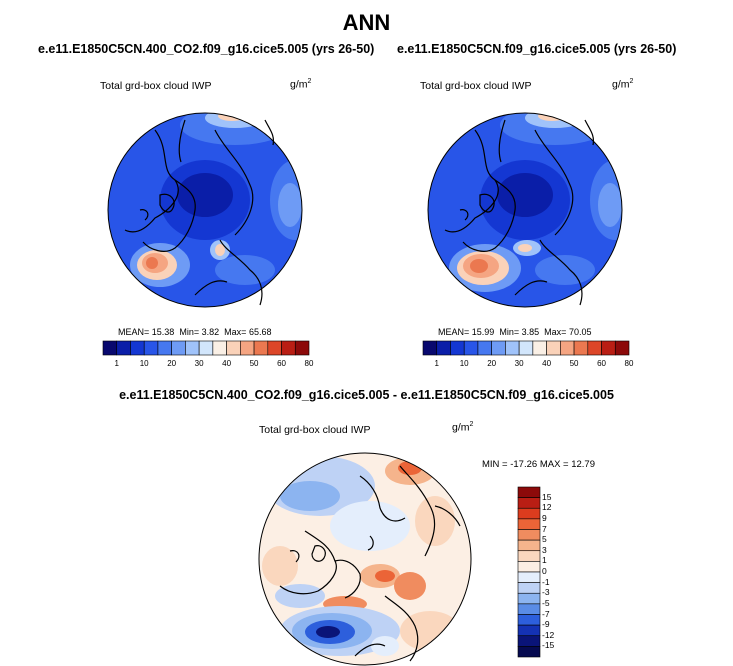  I want to click on diff-colorbar-tick-label: -12, so click(548, 634).